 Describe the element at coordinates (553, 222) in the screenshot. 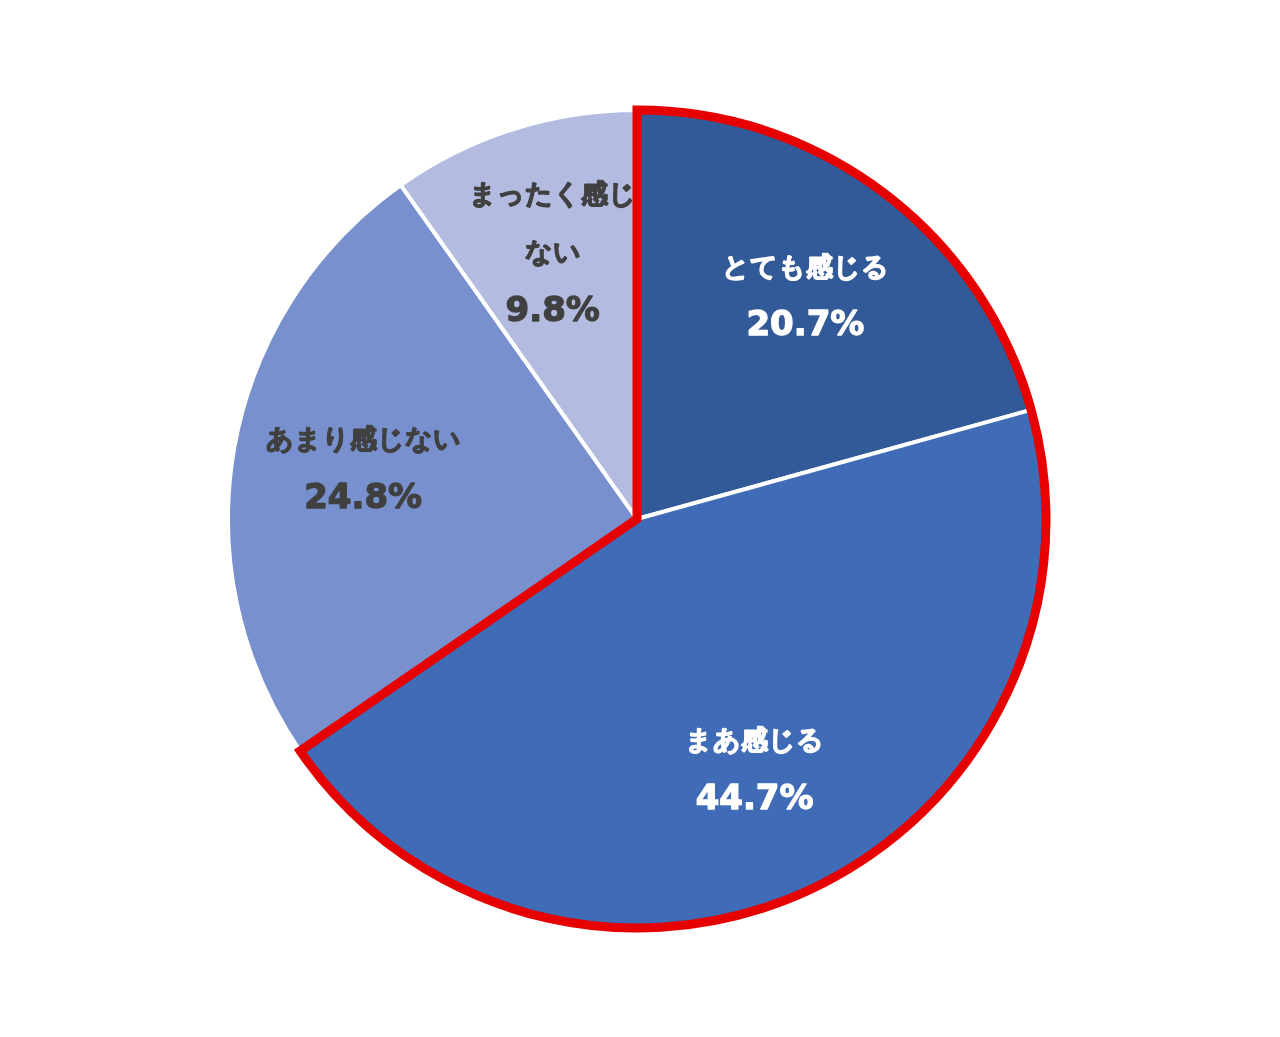

I see `slice-label: まったく感じない` at that location.